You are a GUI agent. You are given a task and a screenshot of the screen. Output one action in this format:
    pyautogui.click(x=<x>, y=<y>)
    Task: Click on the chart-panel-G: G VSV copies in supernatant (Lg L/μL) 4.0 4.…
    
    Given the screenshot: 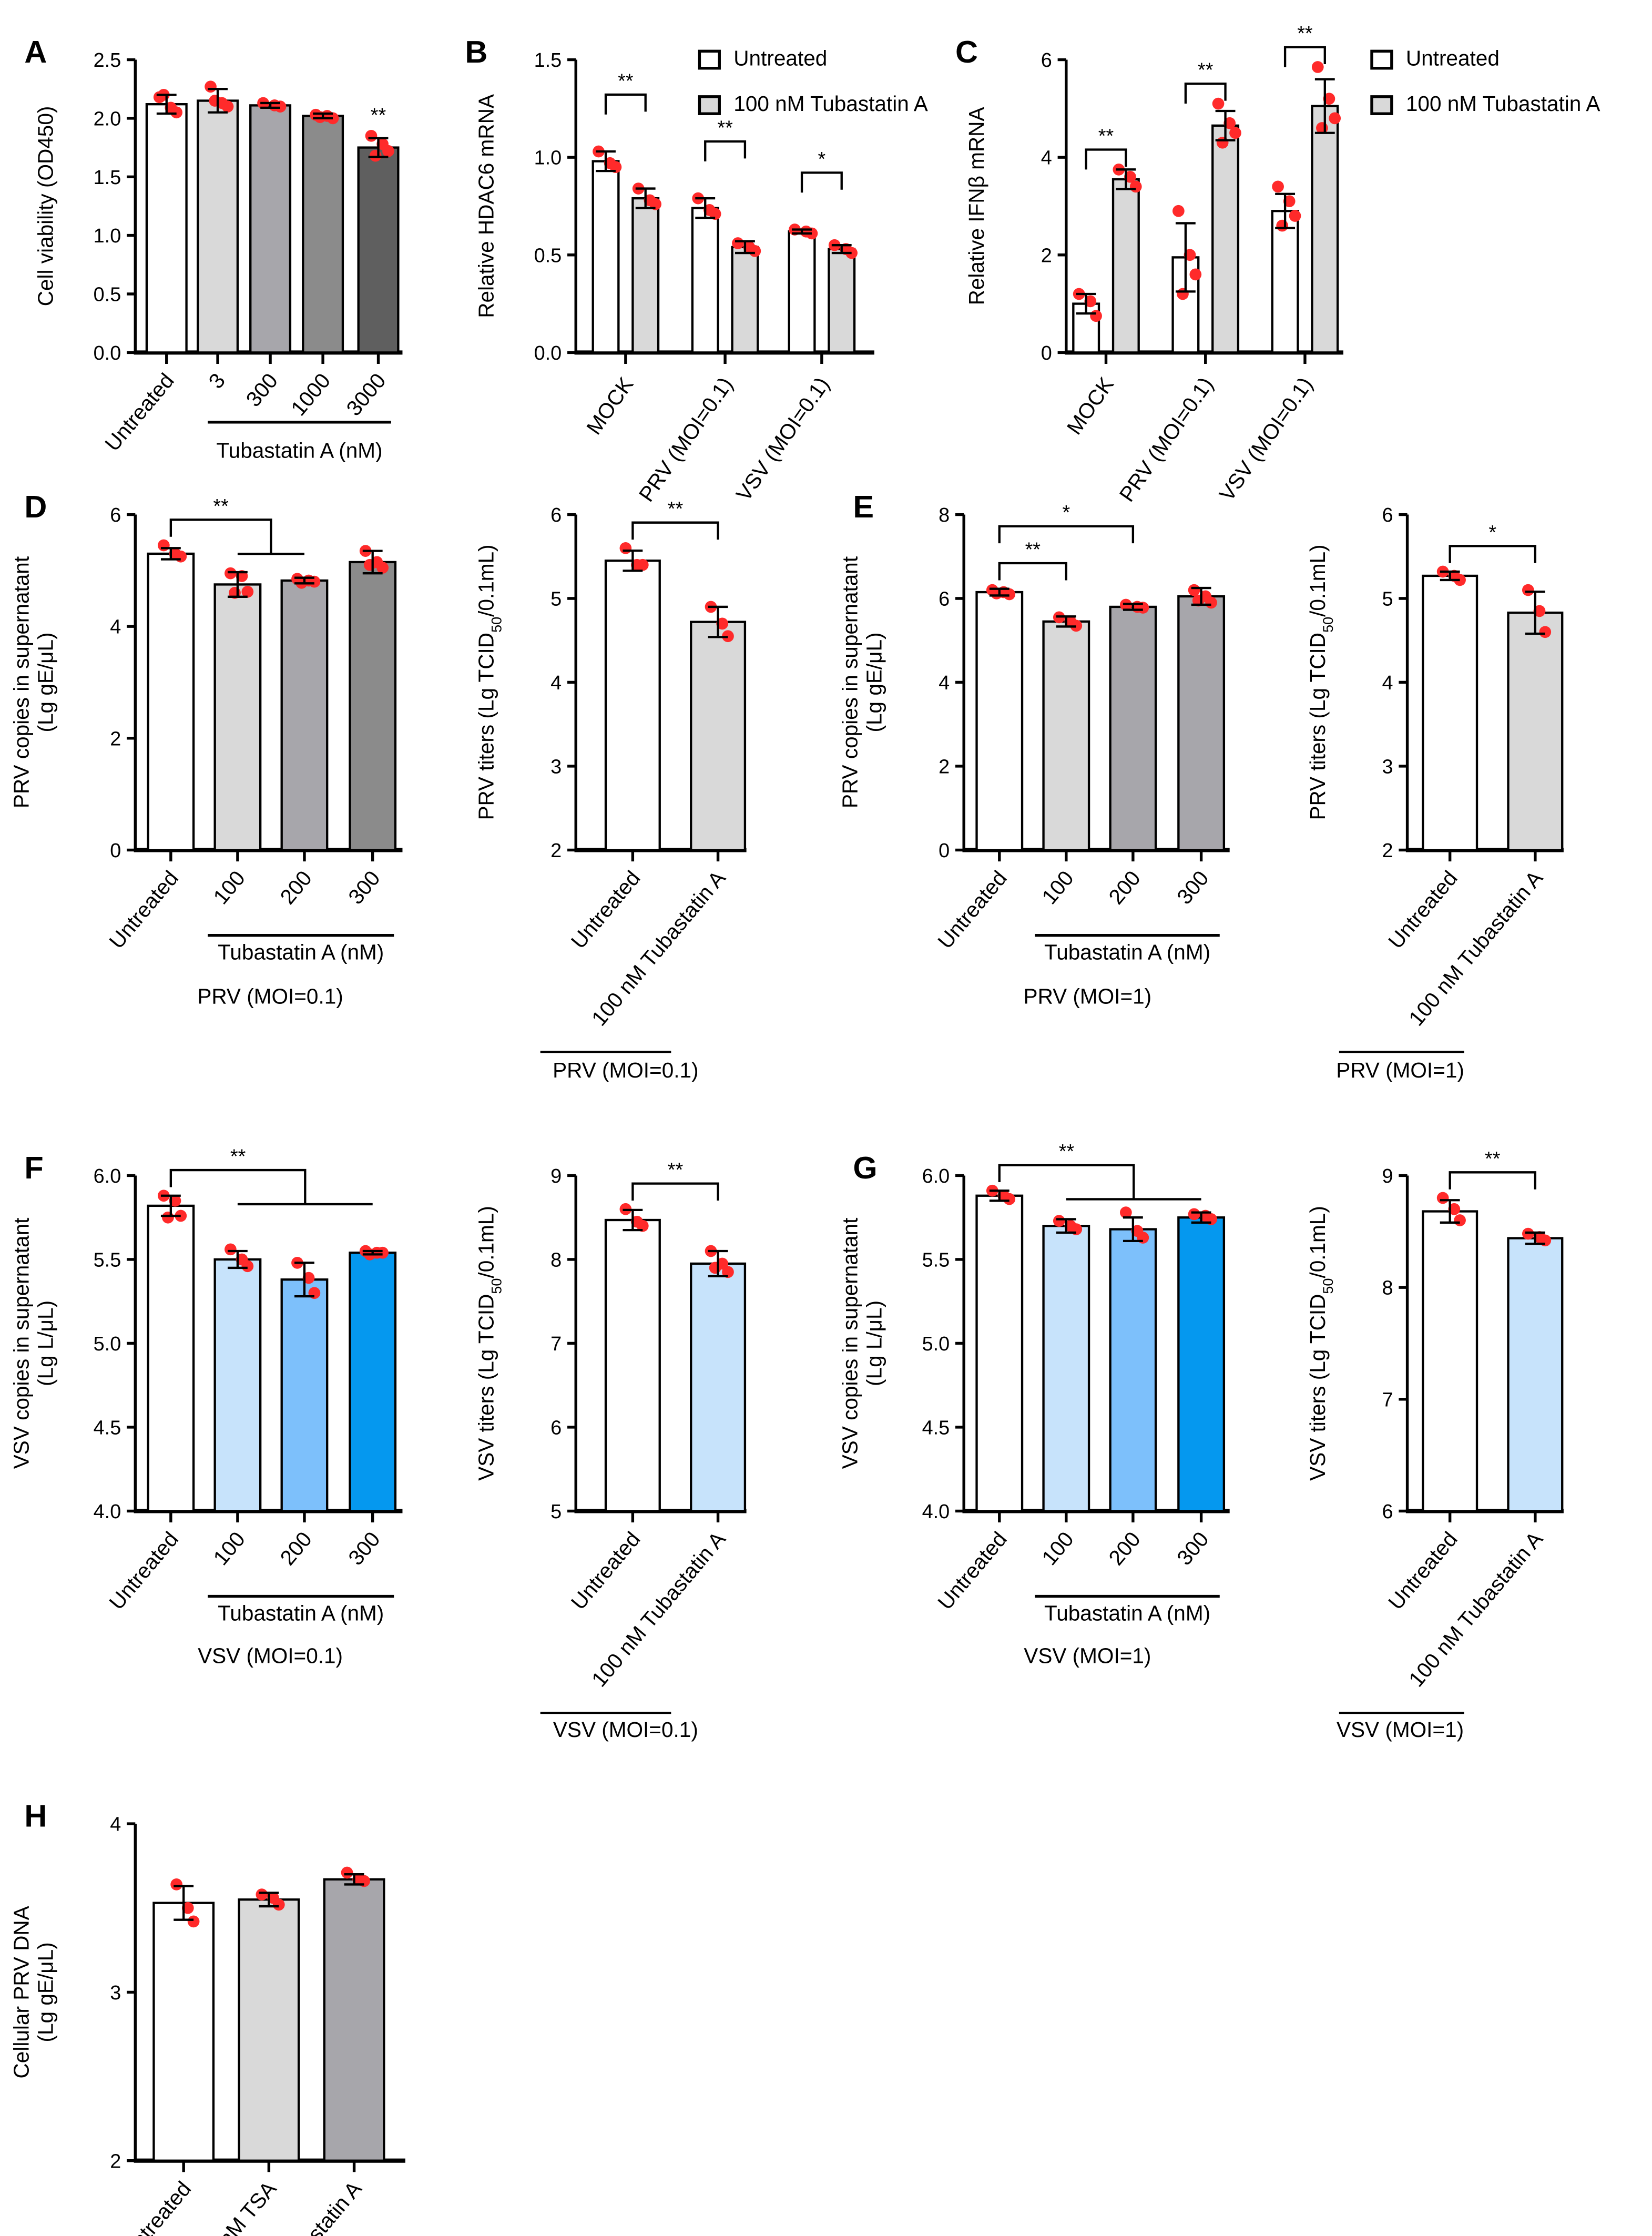 What is the action you would take?
    pyautogui.click(x=1034, y=1404)
    